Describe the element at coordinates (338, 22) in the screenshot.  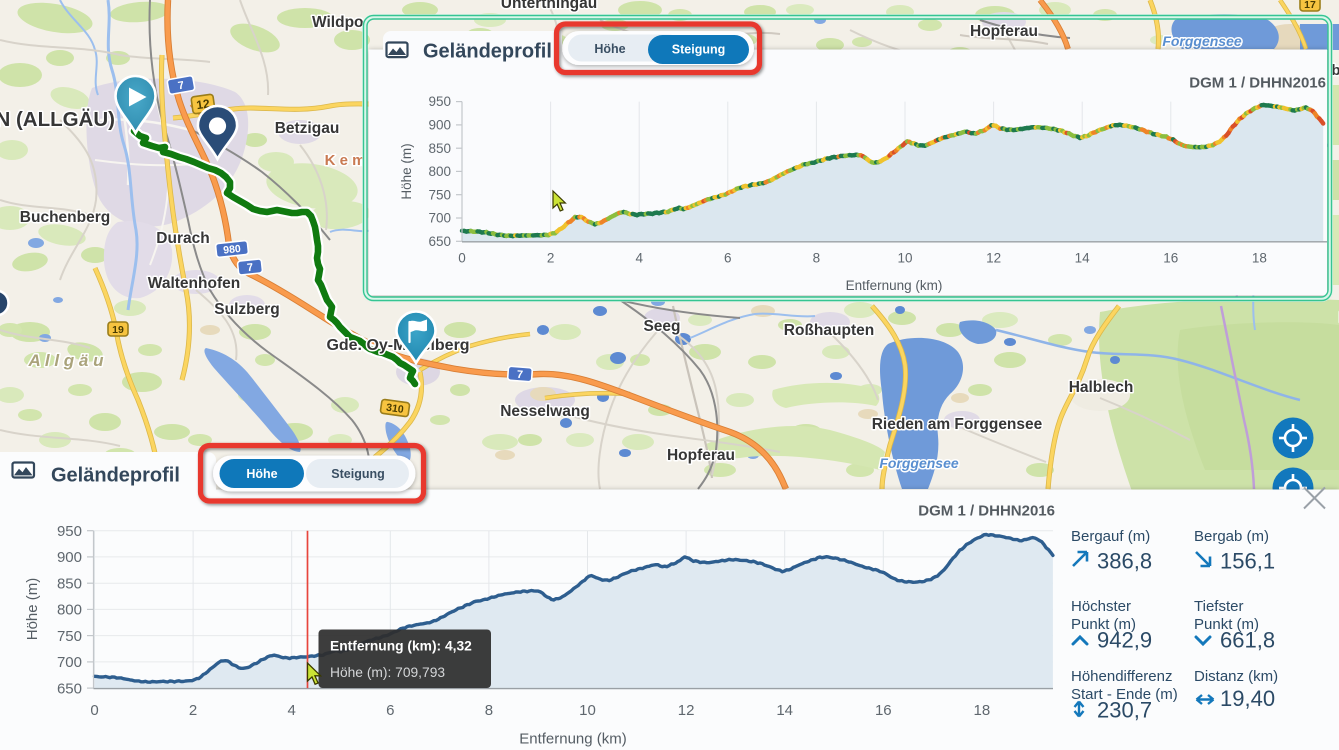
I see `svg-text: Wildpo` at that location.